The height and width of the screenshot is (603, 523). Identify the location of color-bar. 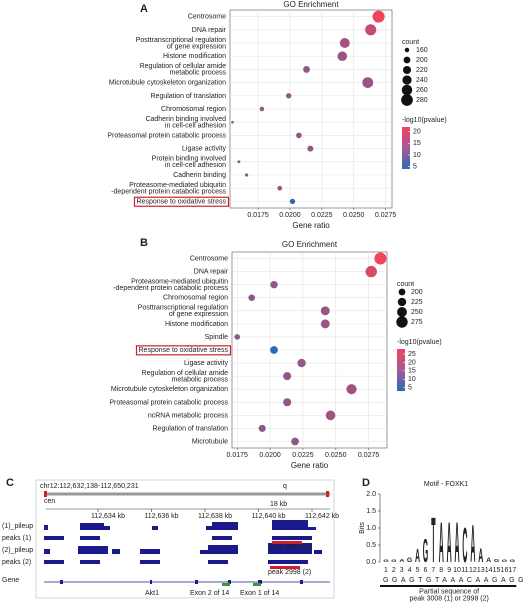
(401, 370).